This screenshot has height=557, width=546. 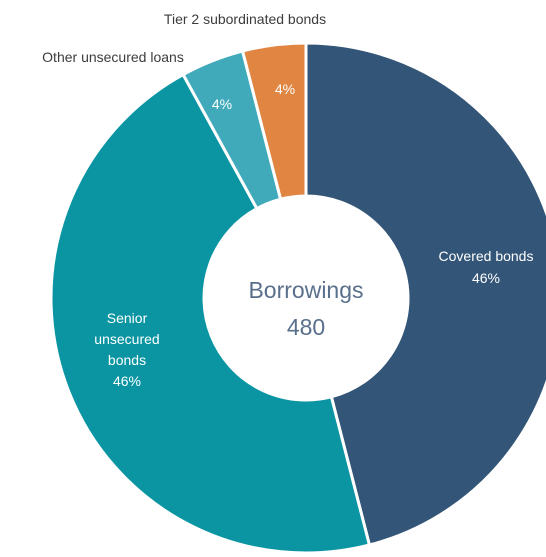 What do you see at coordinates (274, 121) in the screenshot?
I see `slice-tier-2-subordinated-bonds` at bounding box center [274, 121].